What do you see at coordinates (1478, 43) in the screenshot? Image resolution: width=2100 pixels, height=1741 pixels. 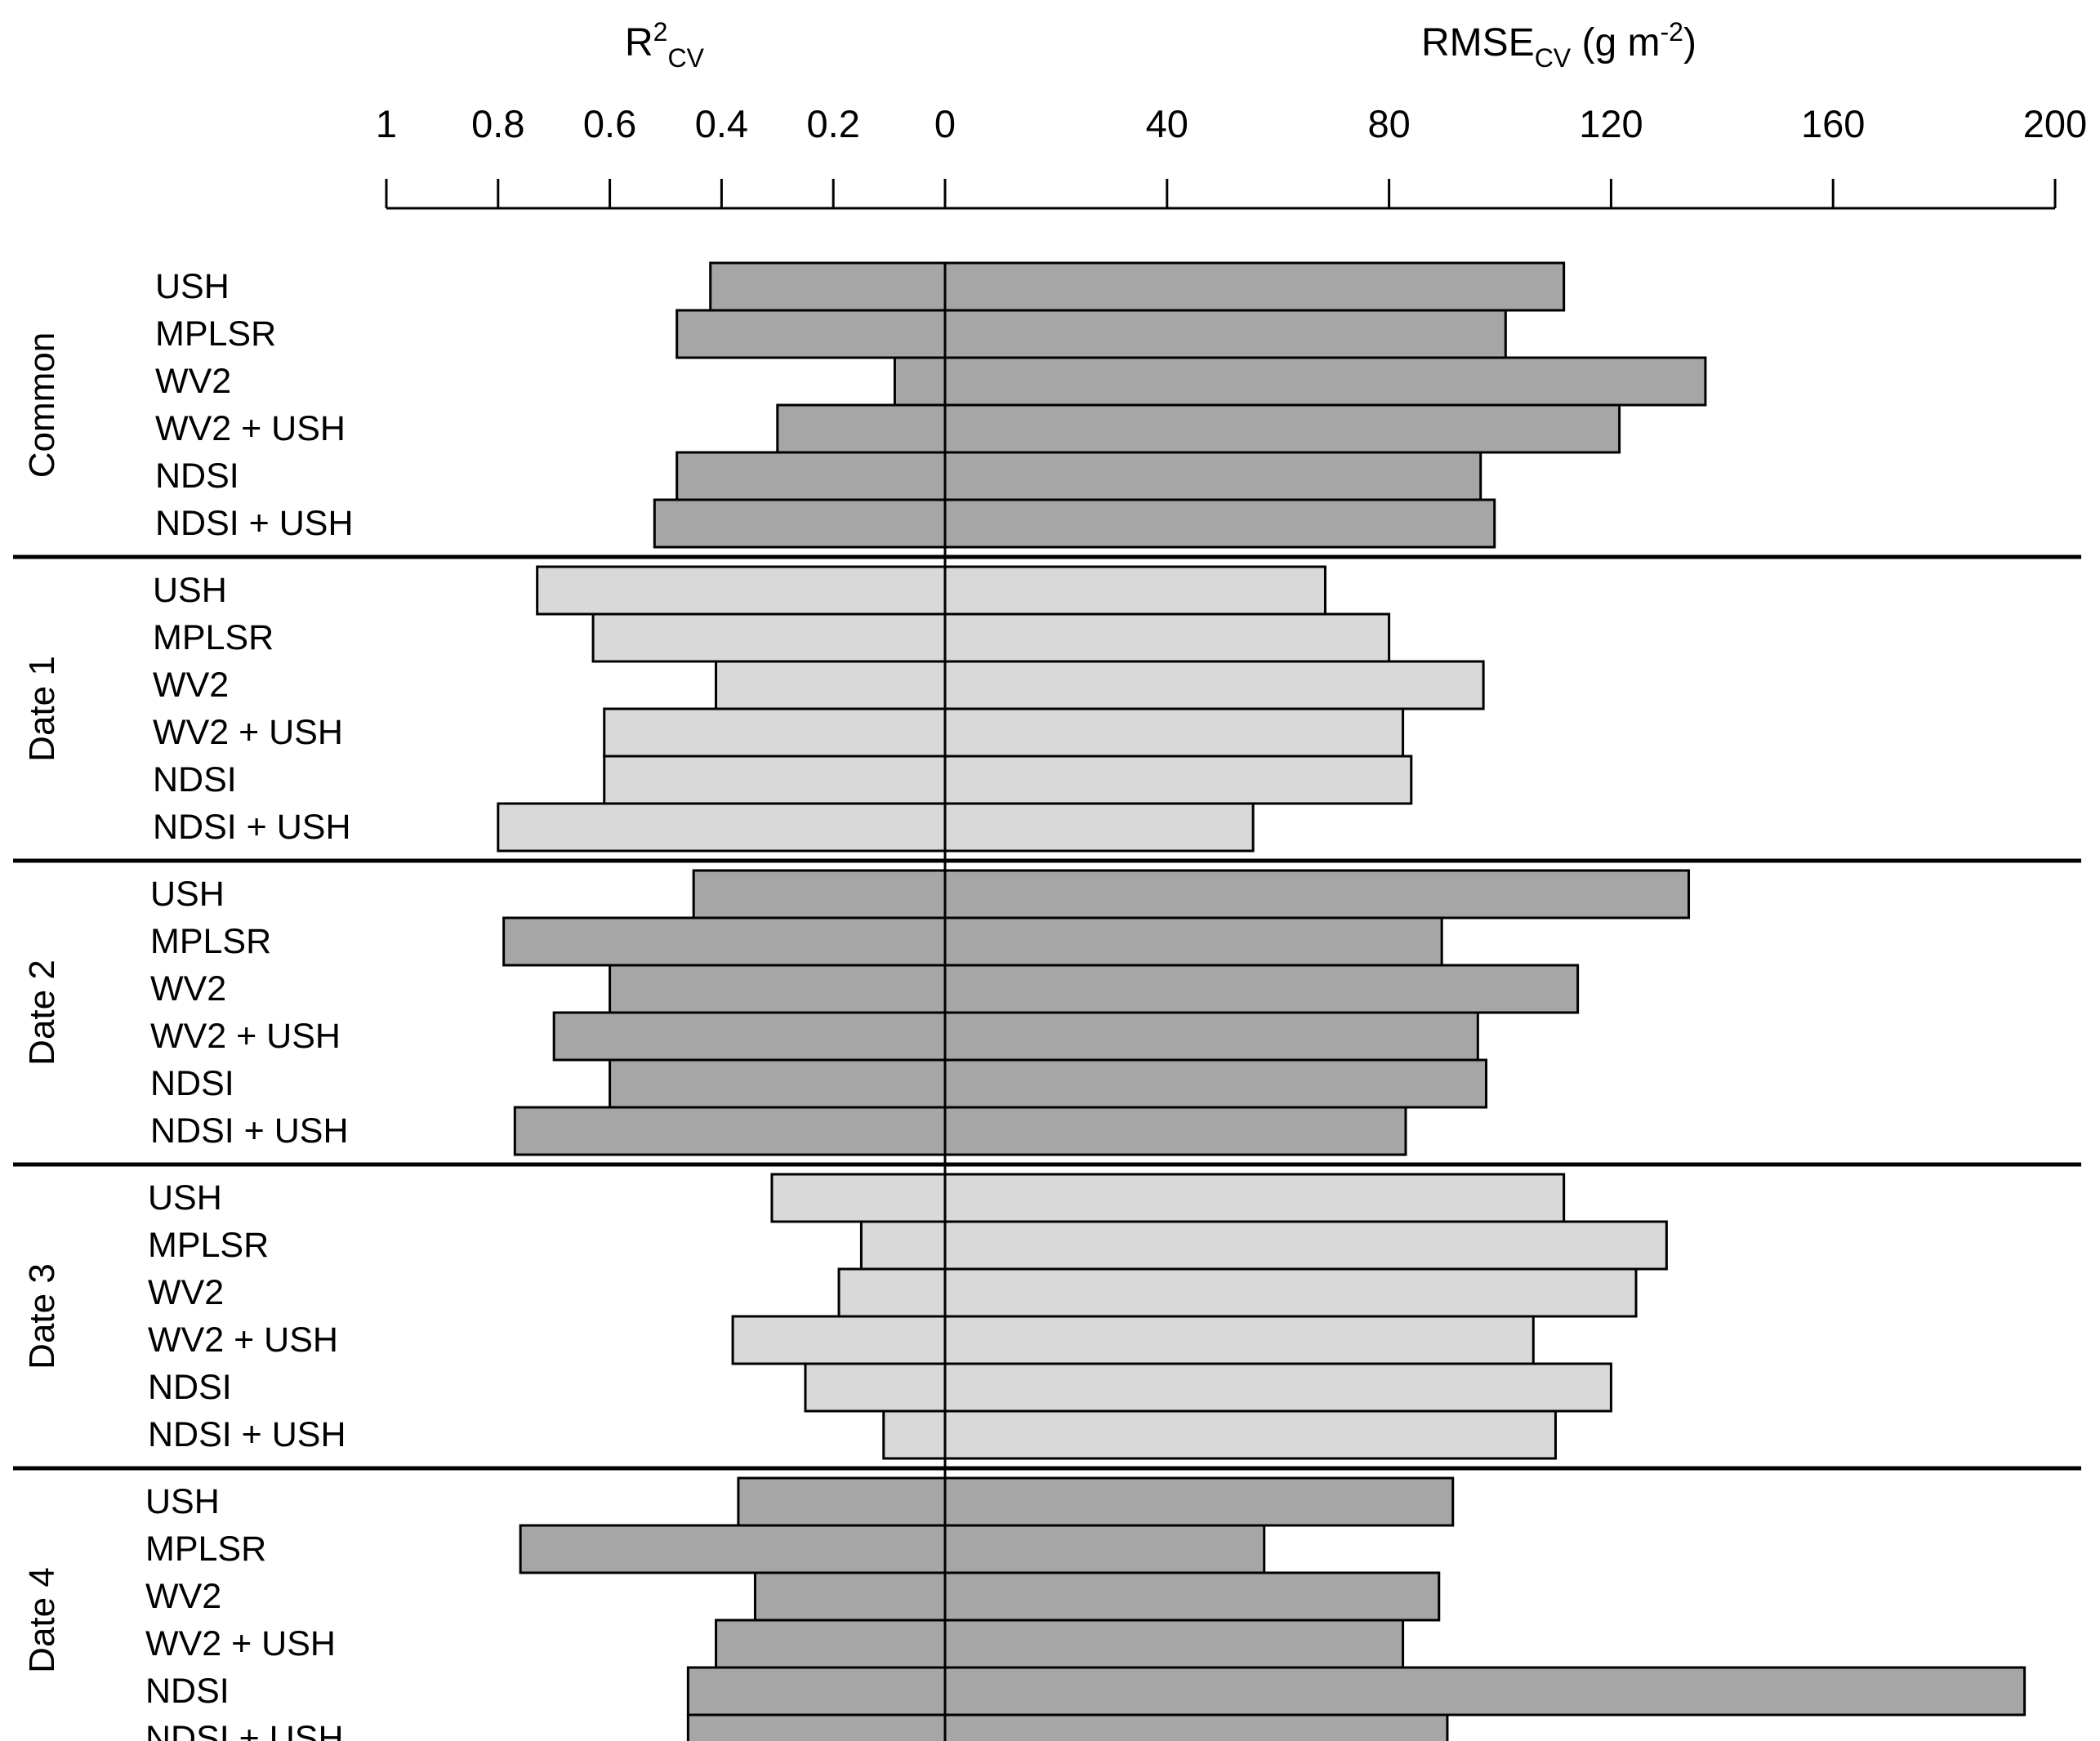 I see `rmse-title-main: RMSE` at bounding box center [1478, 43].